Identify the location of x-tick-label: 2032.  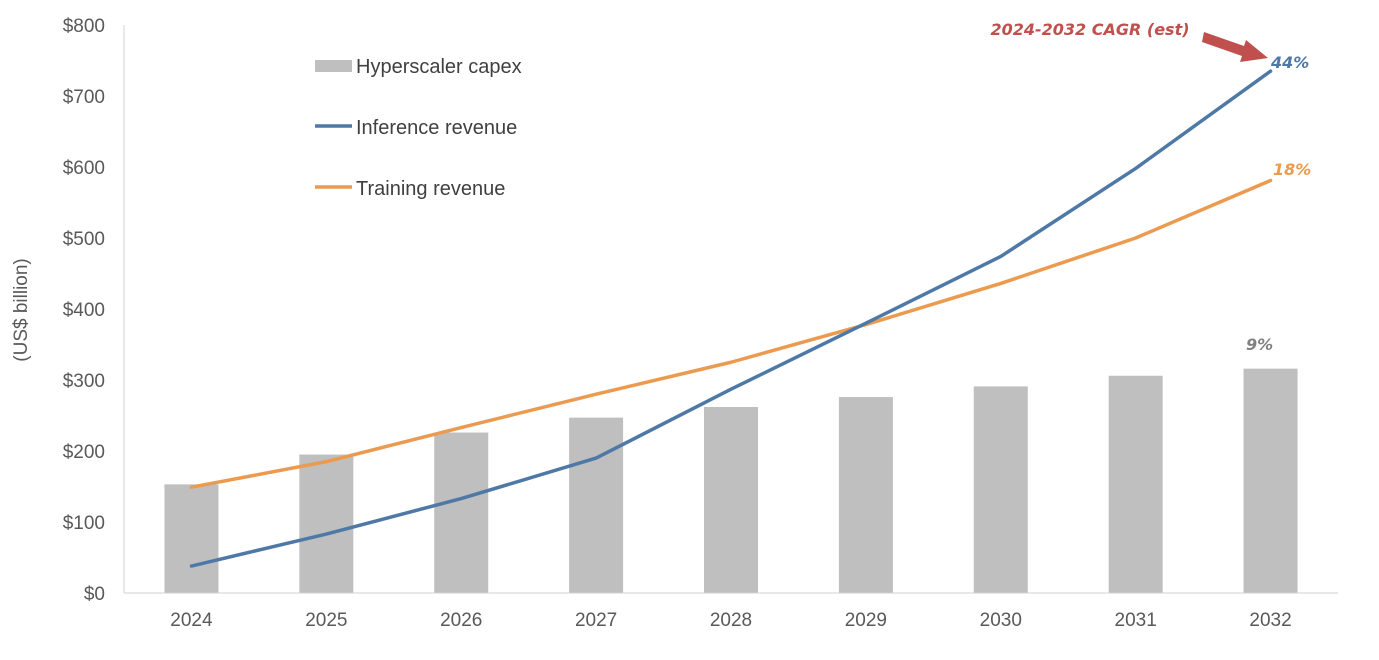
(1270, 620).